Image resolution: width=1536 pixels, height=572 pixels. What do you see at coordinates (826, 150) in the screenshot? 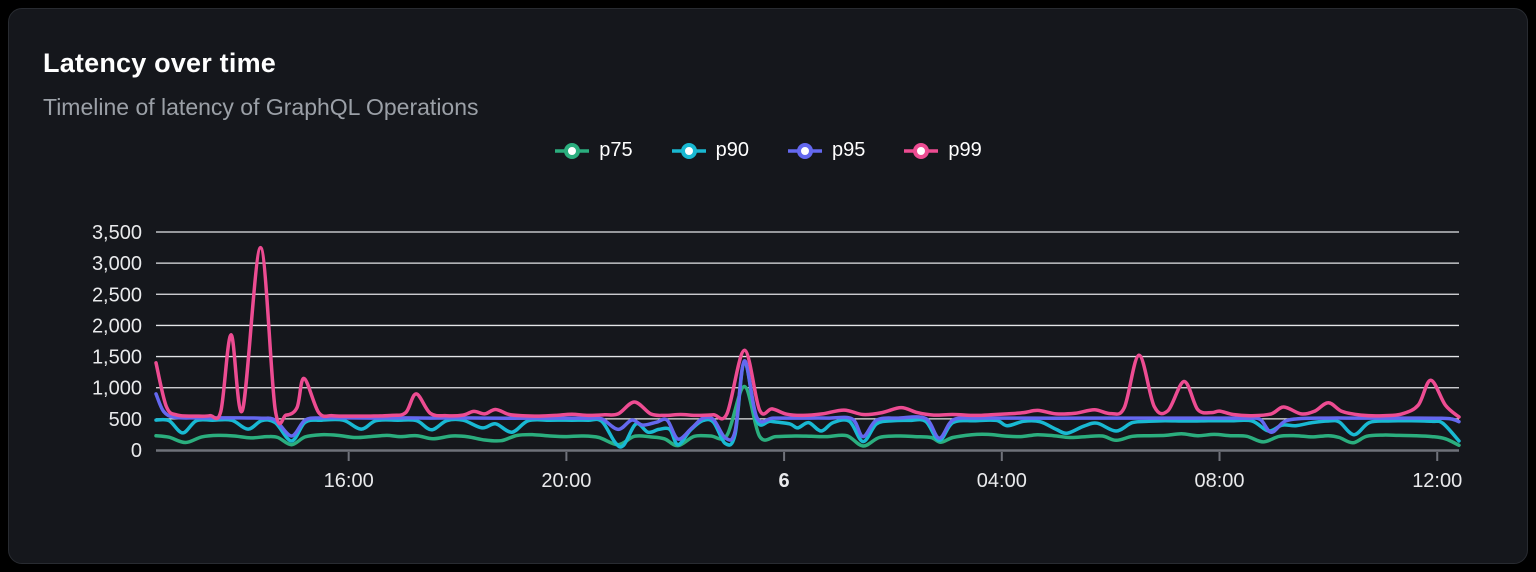
I see `legend-item-p95: p95` at bounding box center [826, 150].